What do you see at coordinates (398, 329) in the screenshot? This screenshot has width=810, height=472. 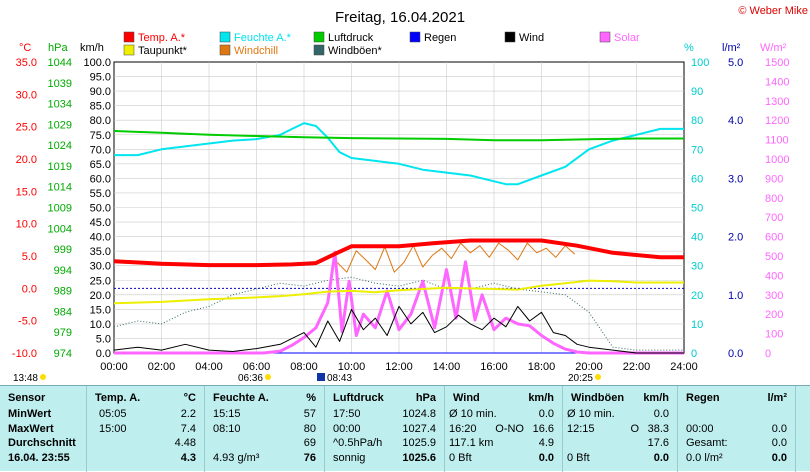 I see `series-line-wind` at bounding box center [398, 329].